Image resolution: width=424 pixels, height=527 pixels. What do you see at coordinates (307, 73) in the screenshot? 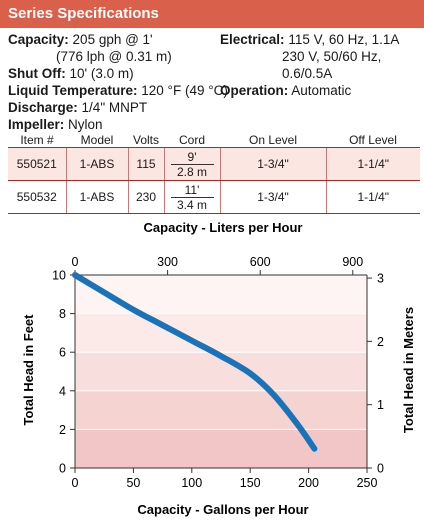
I see `electrical-value-3: 0.6/0.5A` at bounding box center [307, 73].